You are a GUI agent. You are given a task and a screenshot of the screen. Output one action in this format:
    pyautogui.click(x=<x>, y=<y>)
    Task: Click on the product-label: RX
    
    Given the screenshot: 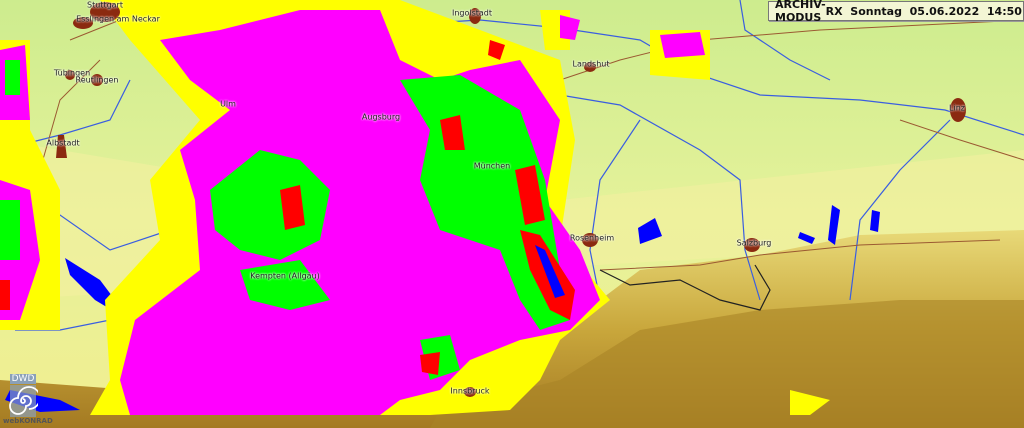 What is the action you would take?
    pyautogui.click(x=834, y=11)
    